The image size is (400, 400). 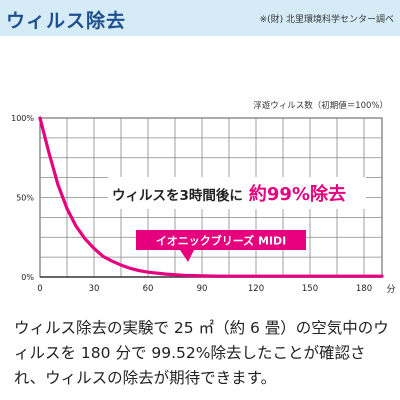 What do you see at coordinates (202, 289) in the screenshot?
I see `x-tick-label: 90` at bounding box center [202, 289].